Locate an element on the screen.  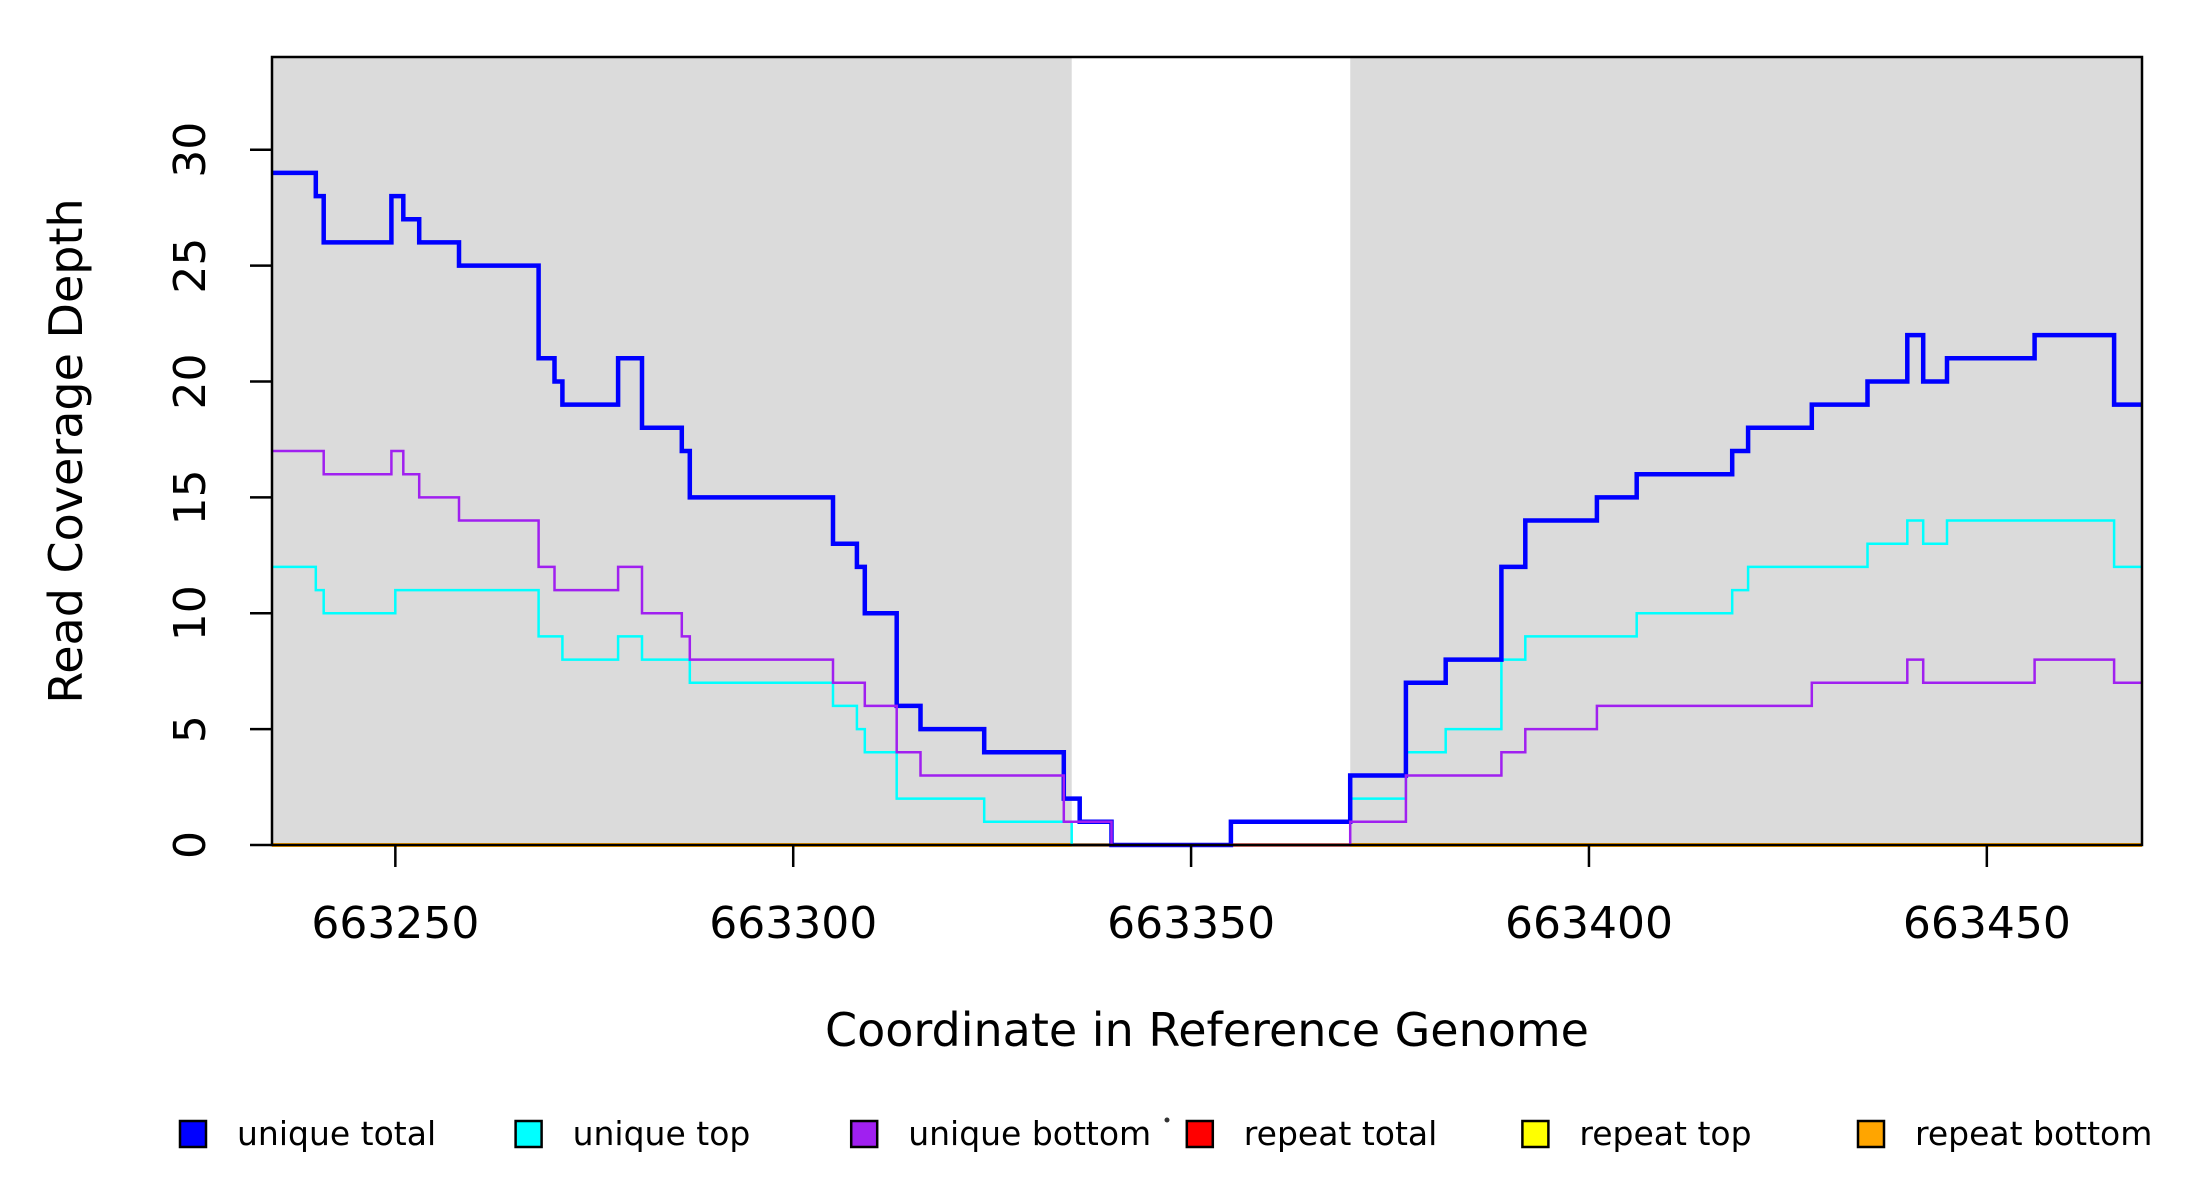
y-tick-label: 20 is located at coordinates (190, 382).